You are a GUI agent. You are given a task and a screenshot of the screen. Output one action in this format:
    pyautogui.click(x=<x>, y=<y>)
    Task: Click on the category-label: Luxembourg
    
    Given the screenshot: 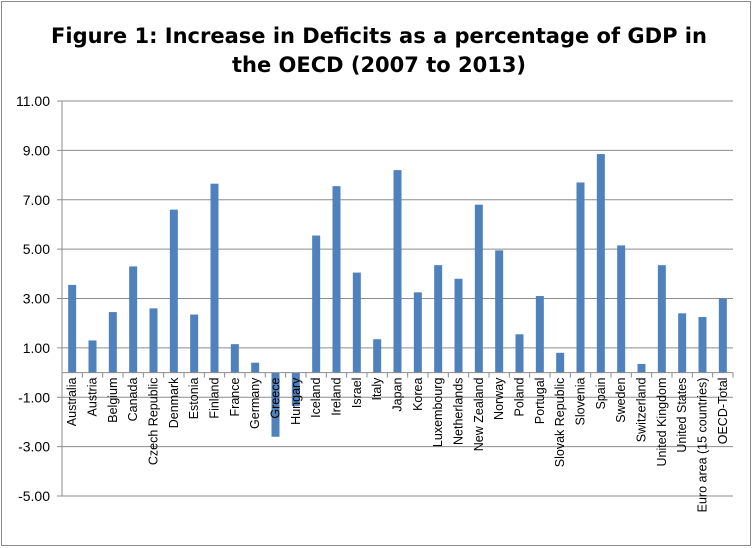 What is the action you would take?
    pyautogui.click(x=438, y=413)
    